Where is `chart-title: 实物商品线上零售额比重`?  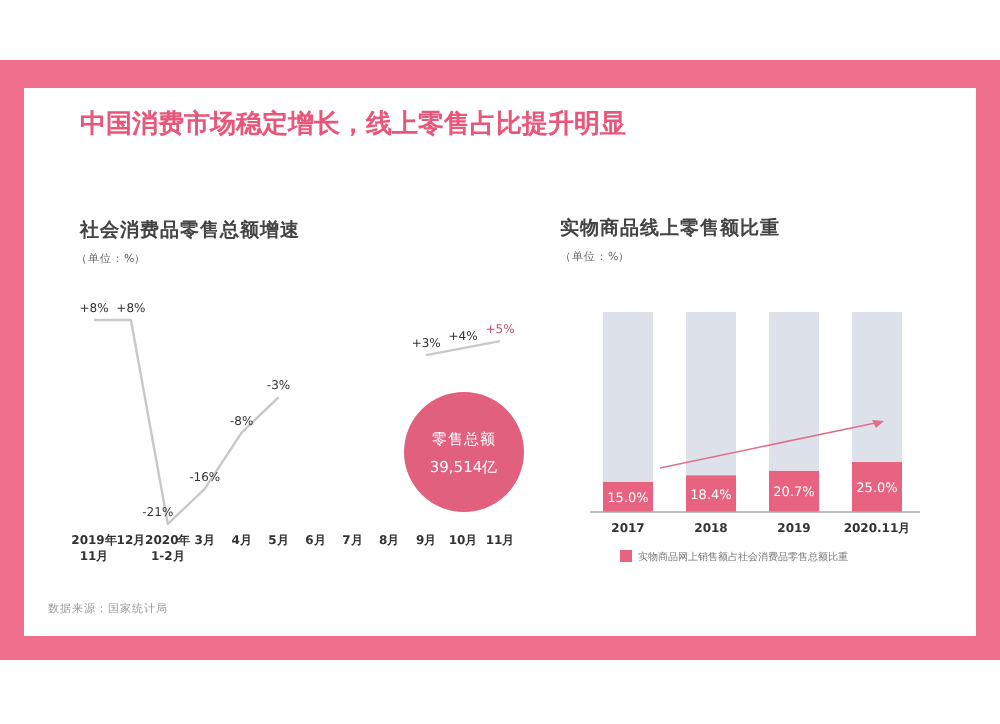 chart-title: 实物商品线上零售额比重 is located at coordinates (670, 228).